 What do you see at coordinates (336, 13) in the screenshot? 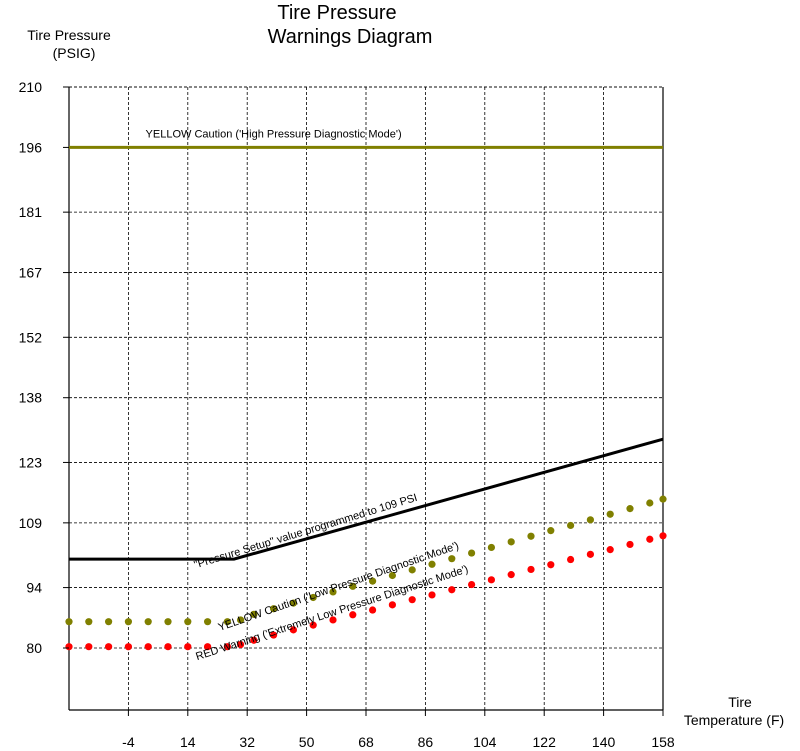
I see `chart-title-line1: Tire Pressure` at bounding box center [336, 13].